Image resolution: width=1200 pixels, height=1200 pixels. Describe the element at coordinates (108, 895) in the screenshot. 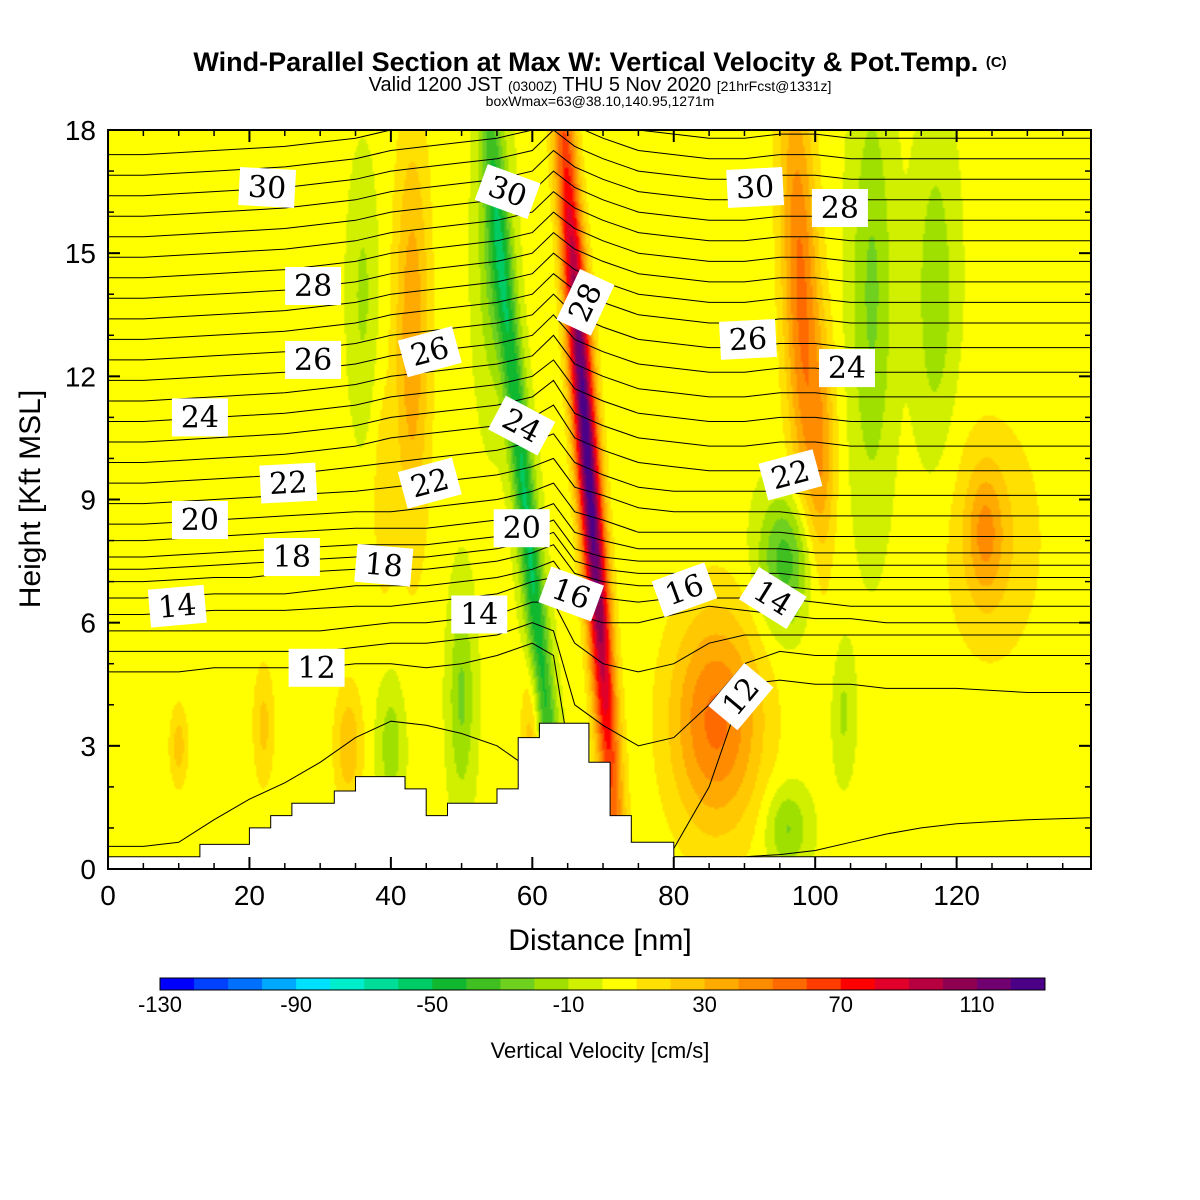

I see `x-tick-label: 0` at that location.